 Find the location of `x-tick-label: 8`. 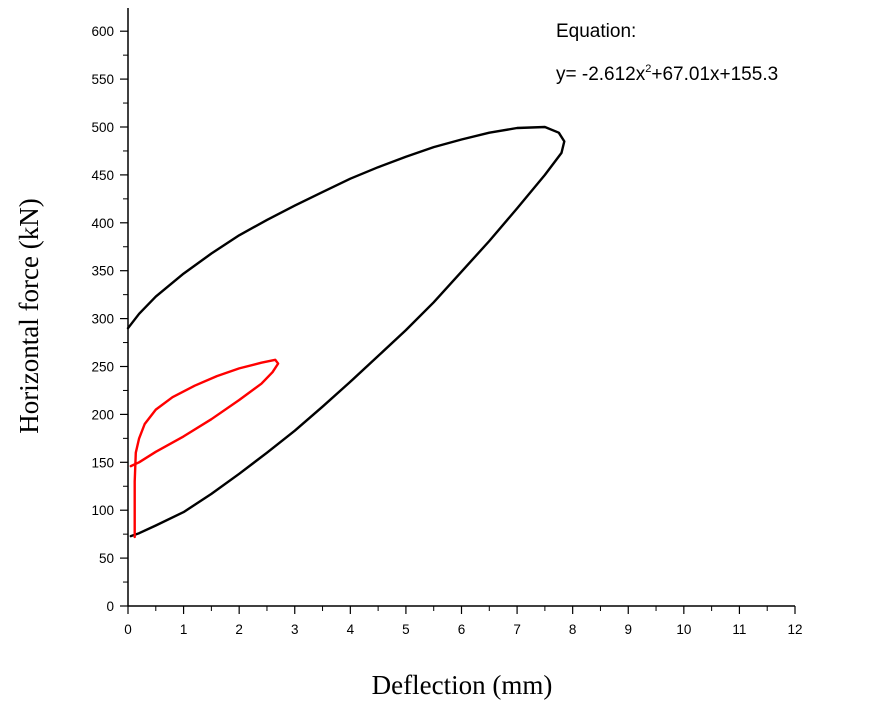

x-tick-label: 8 is located at coordinates (573, 629).